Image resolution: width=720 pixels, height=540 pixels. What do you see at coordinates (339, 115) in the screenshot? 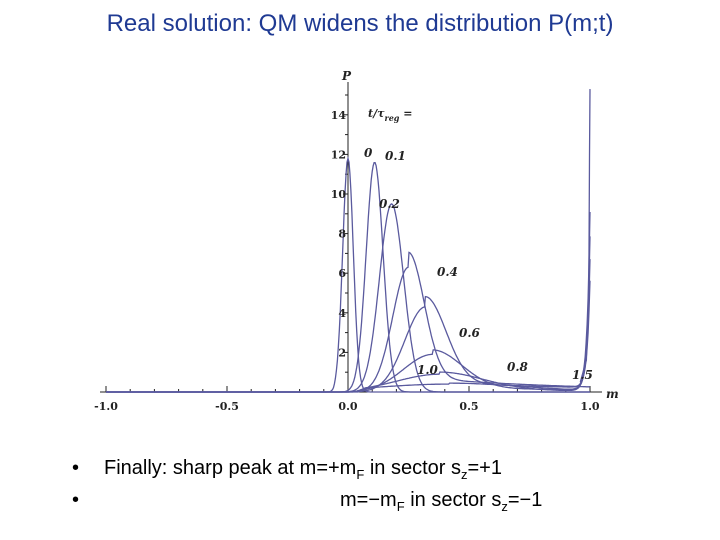
I see `y-tick-label: 14` at bounding box center [339, 115].